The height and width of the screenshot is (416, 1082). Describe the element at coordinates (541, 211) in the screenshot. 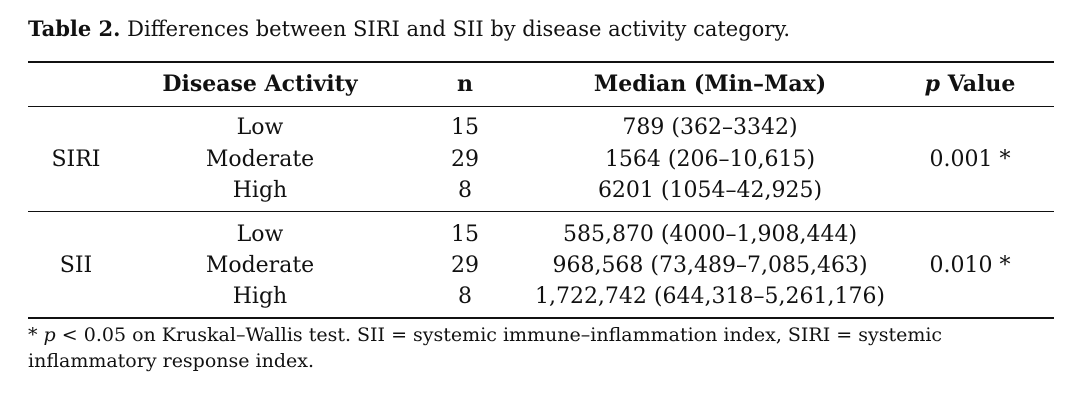

I see `group-divider-rule` at that location.